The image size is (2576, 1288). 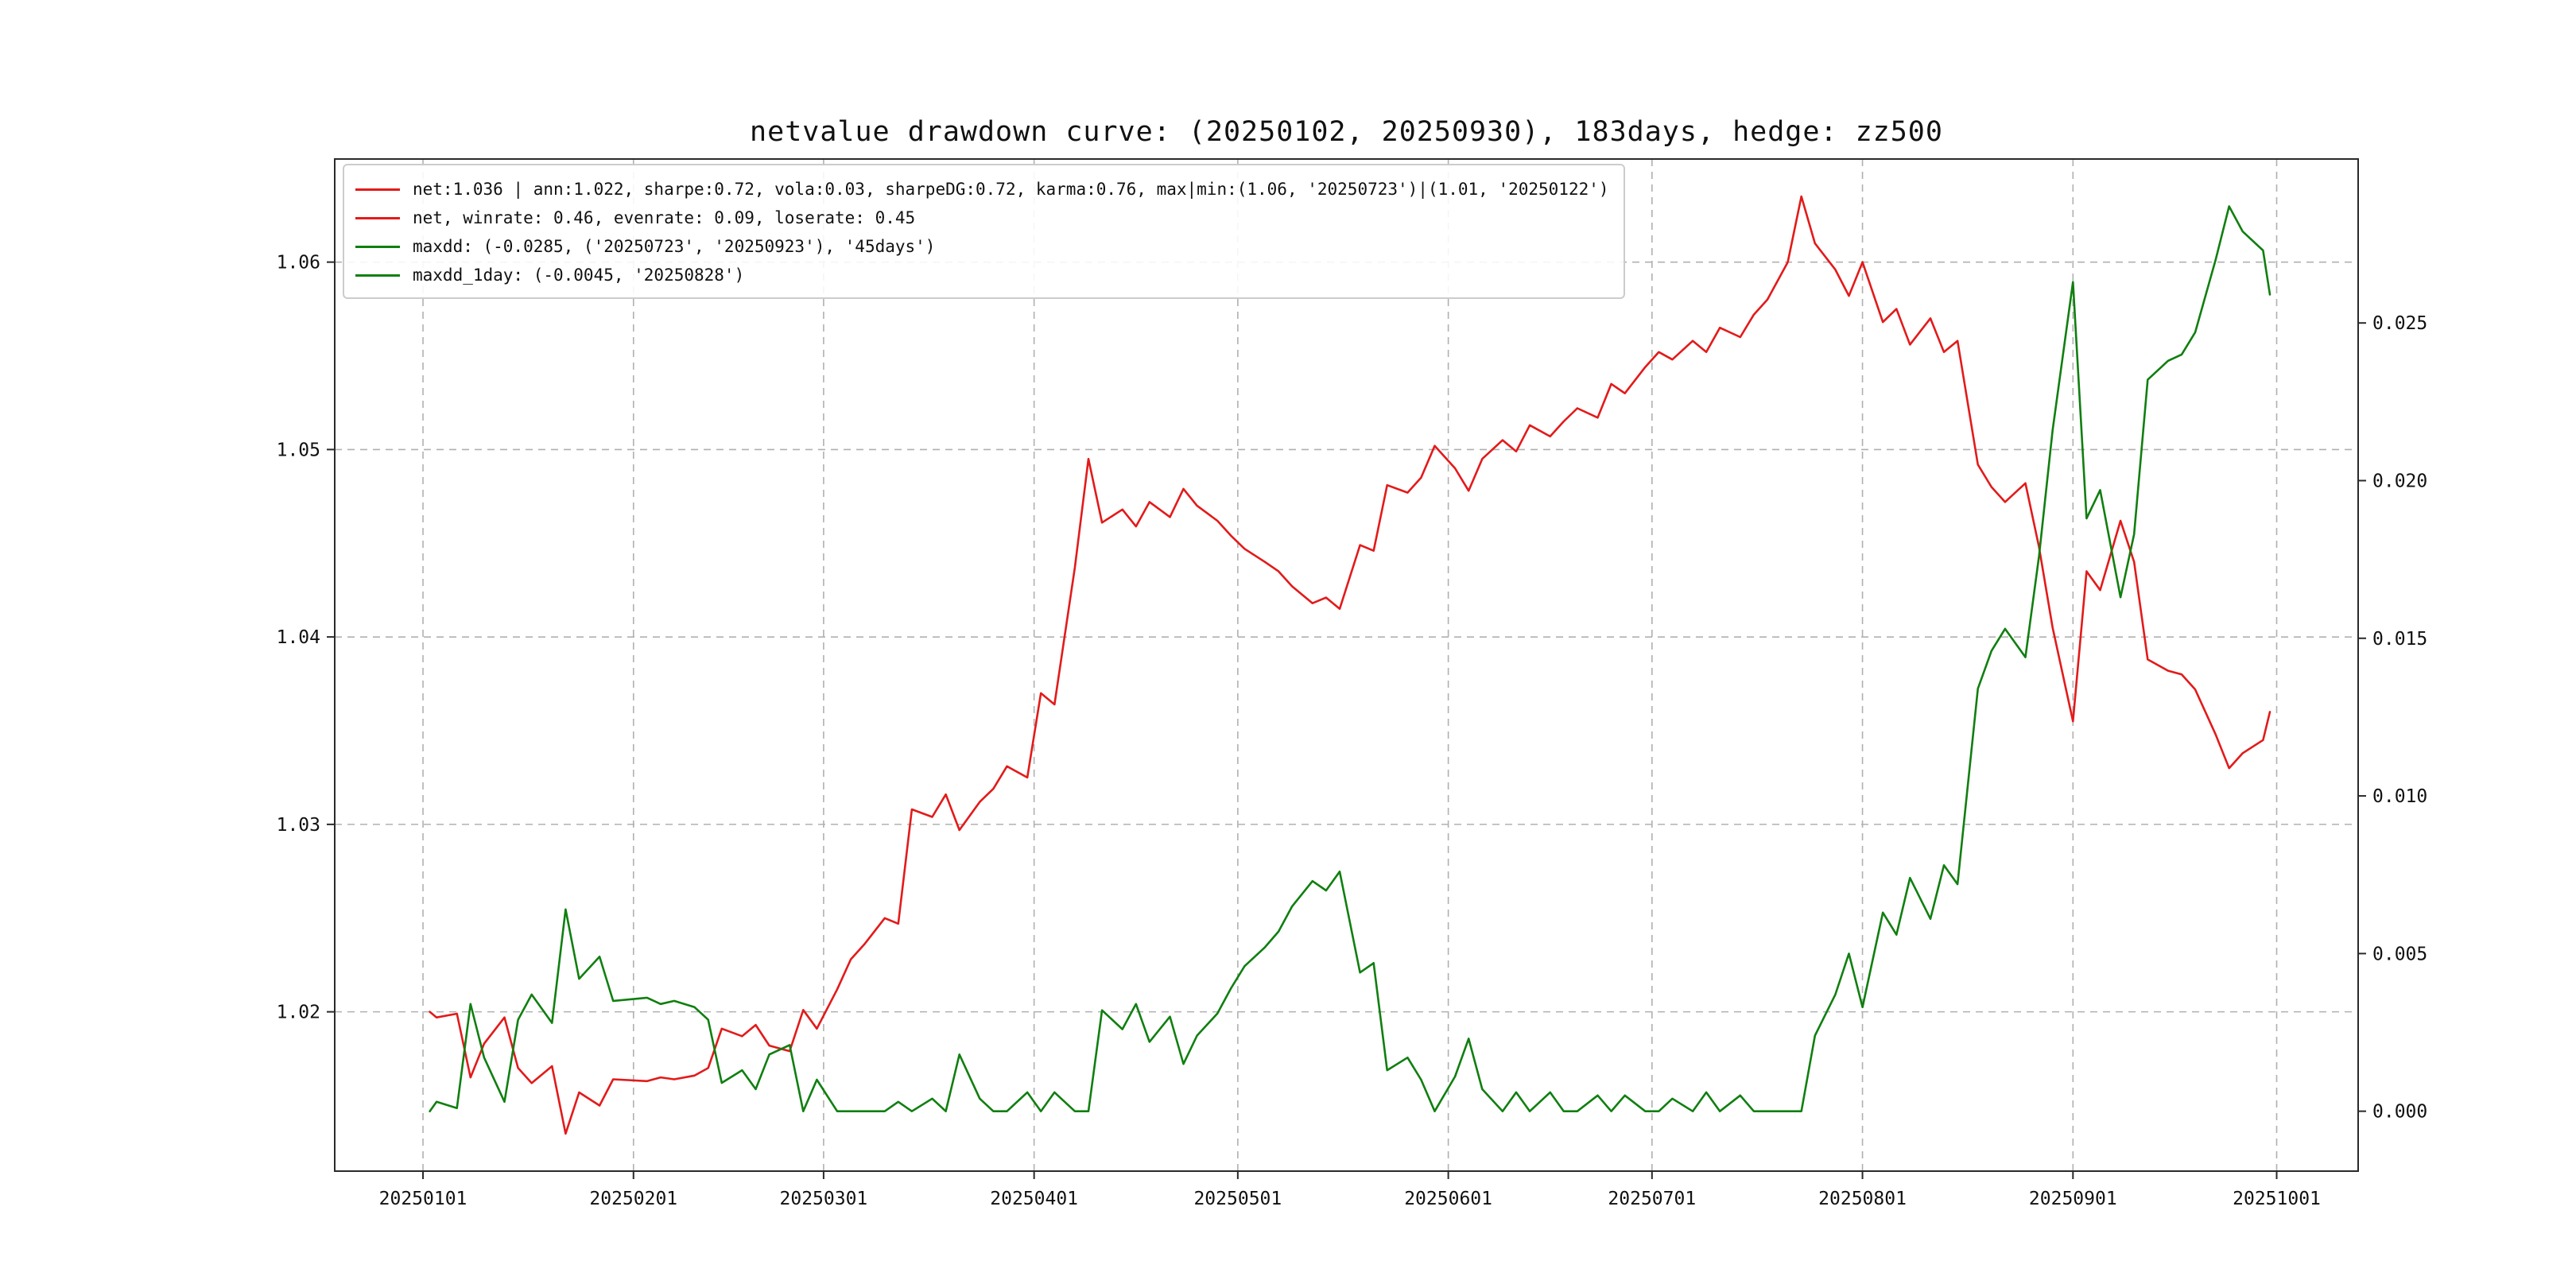 What do you see at coordinates (1448, 1199) in the screenshot?
I see `x-tick-label: 20250601` at bounding box center [1448, 1199].